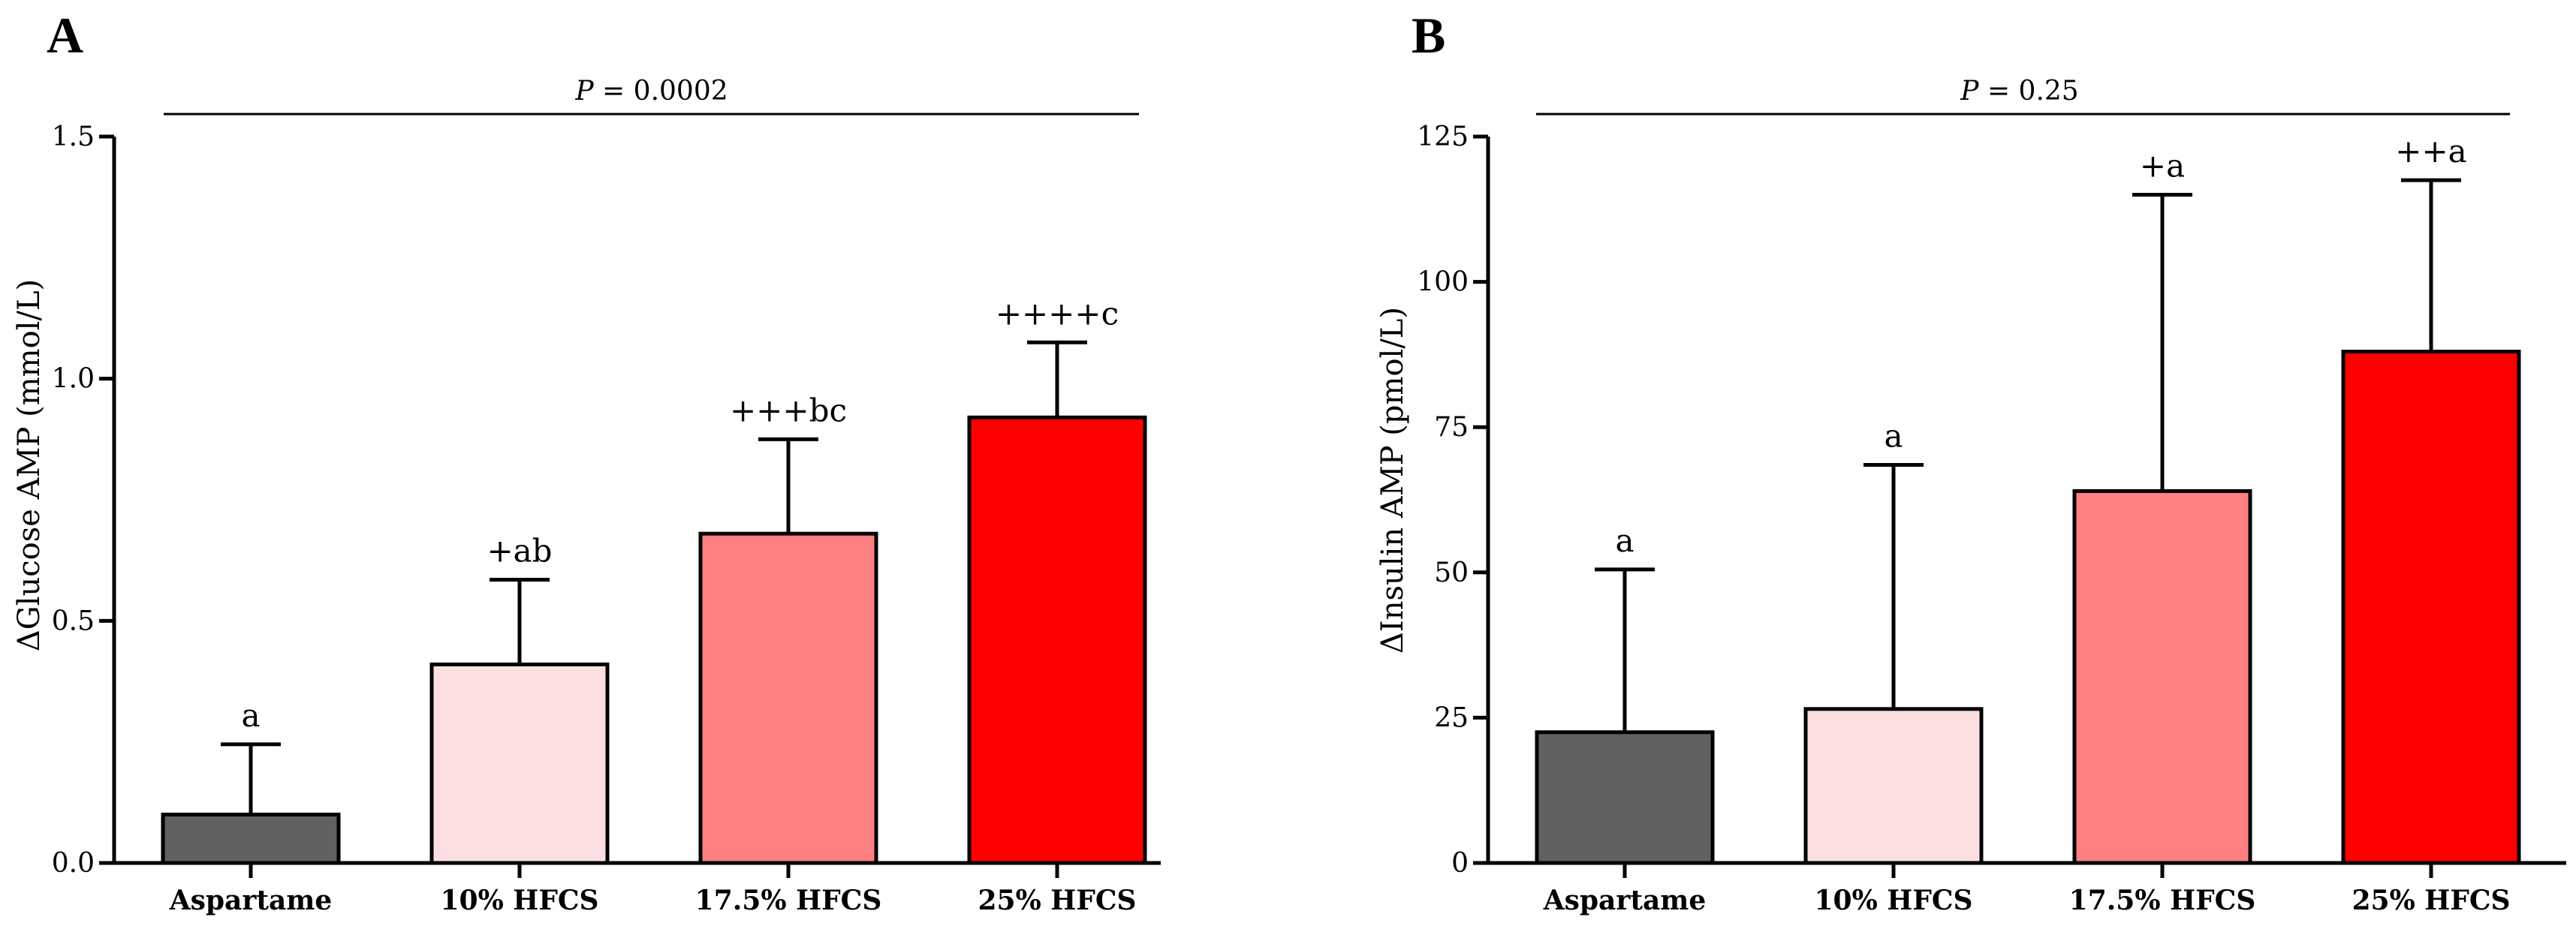 The image size is (2576, 926). Describe the element at coordinates (65, 35) in the screenshot. I see `panel-letter-a: A` at that location.